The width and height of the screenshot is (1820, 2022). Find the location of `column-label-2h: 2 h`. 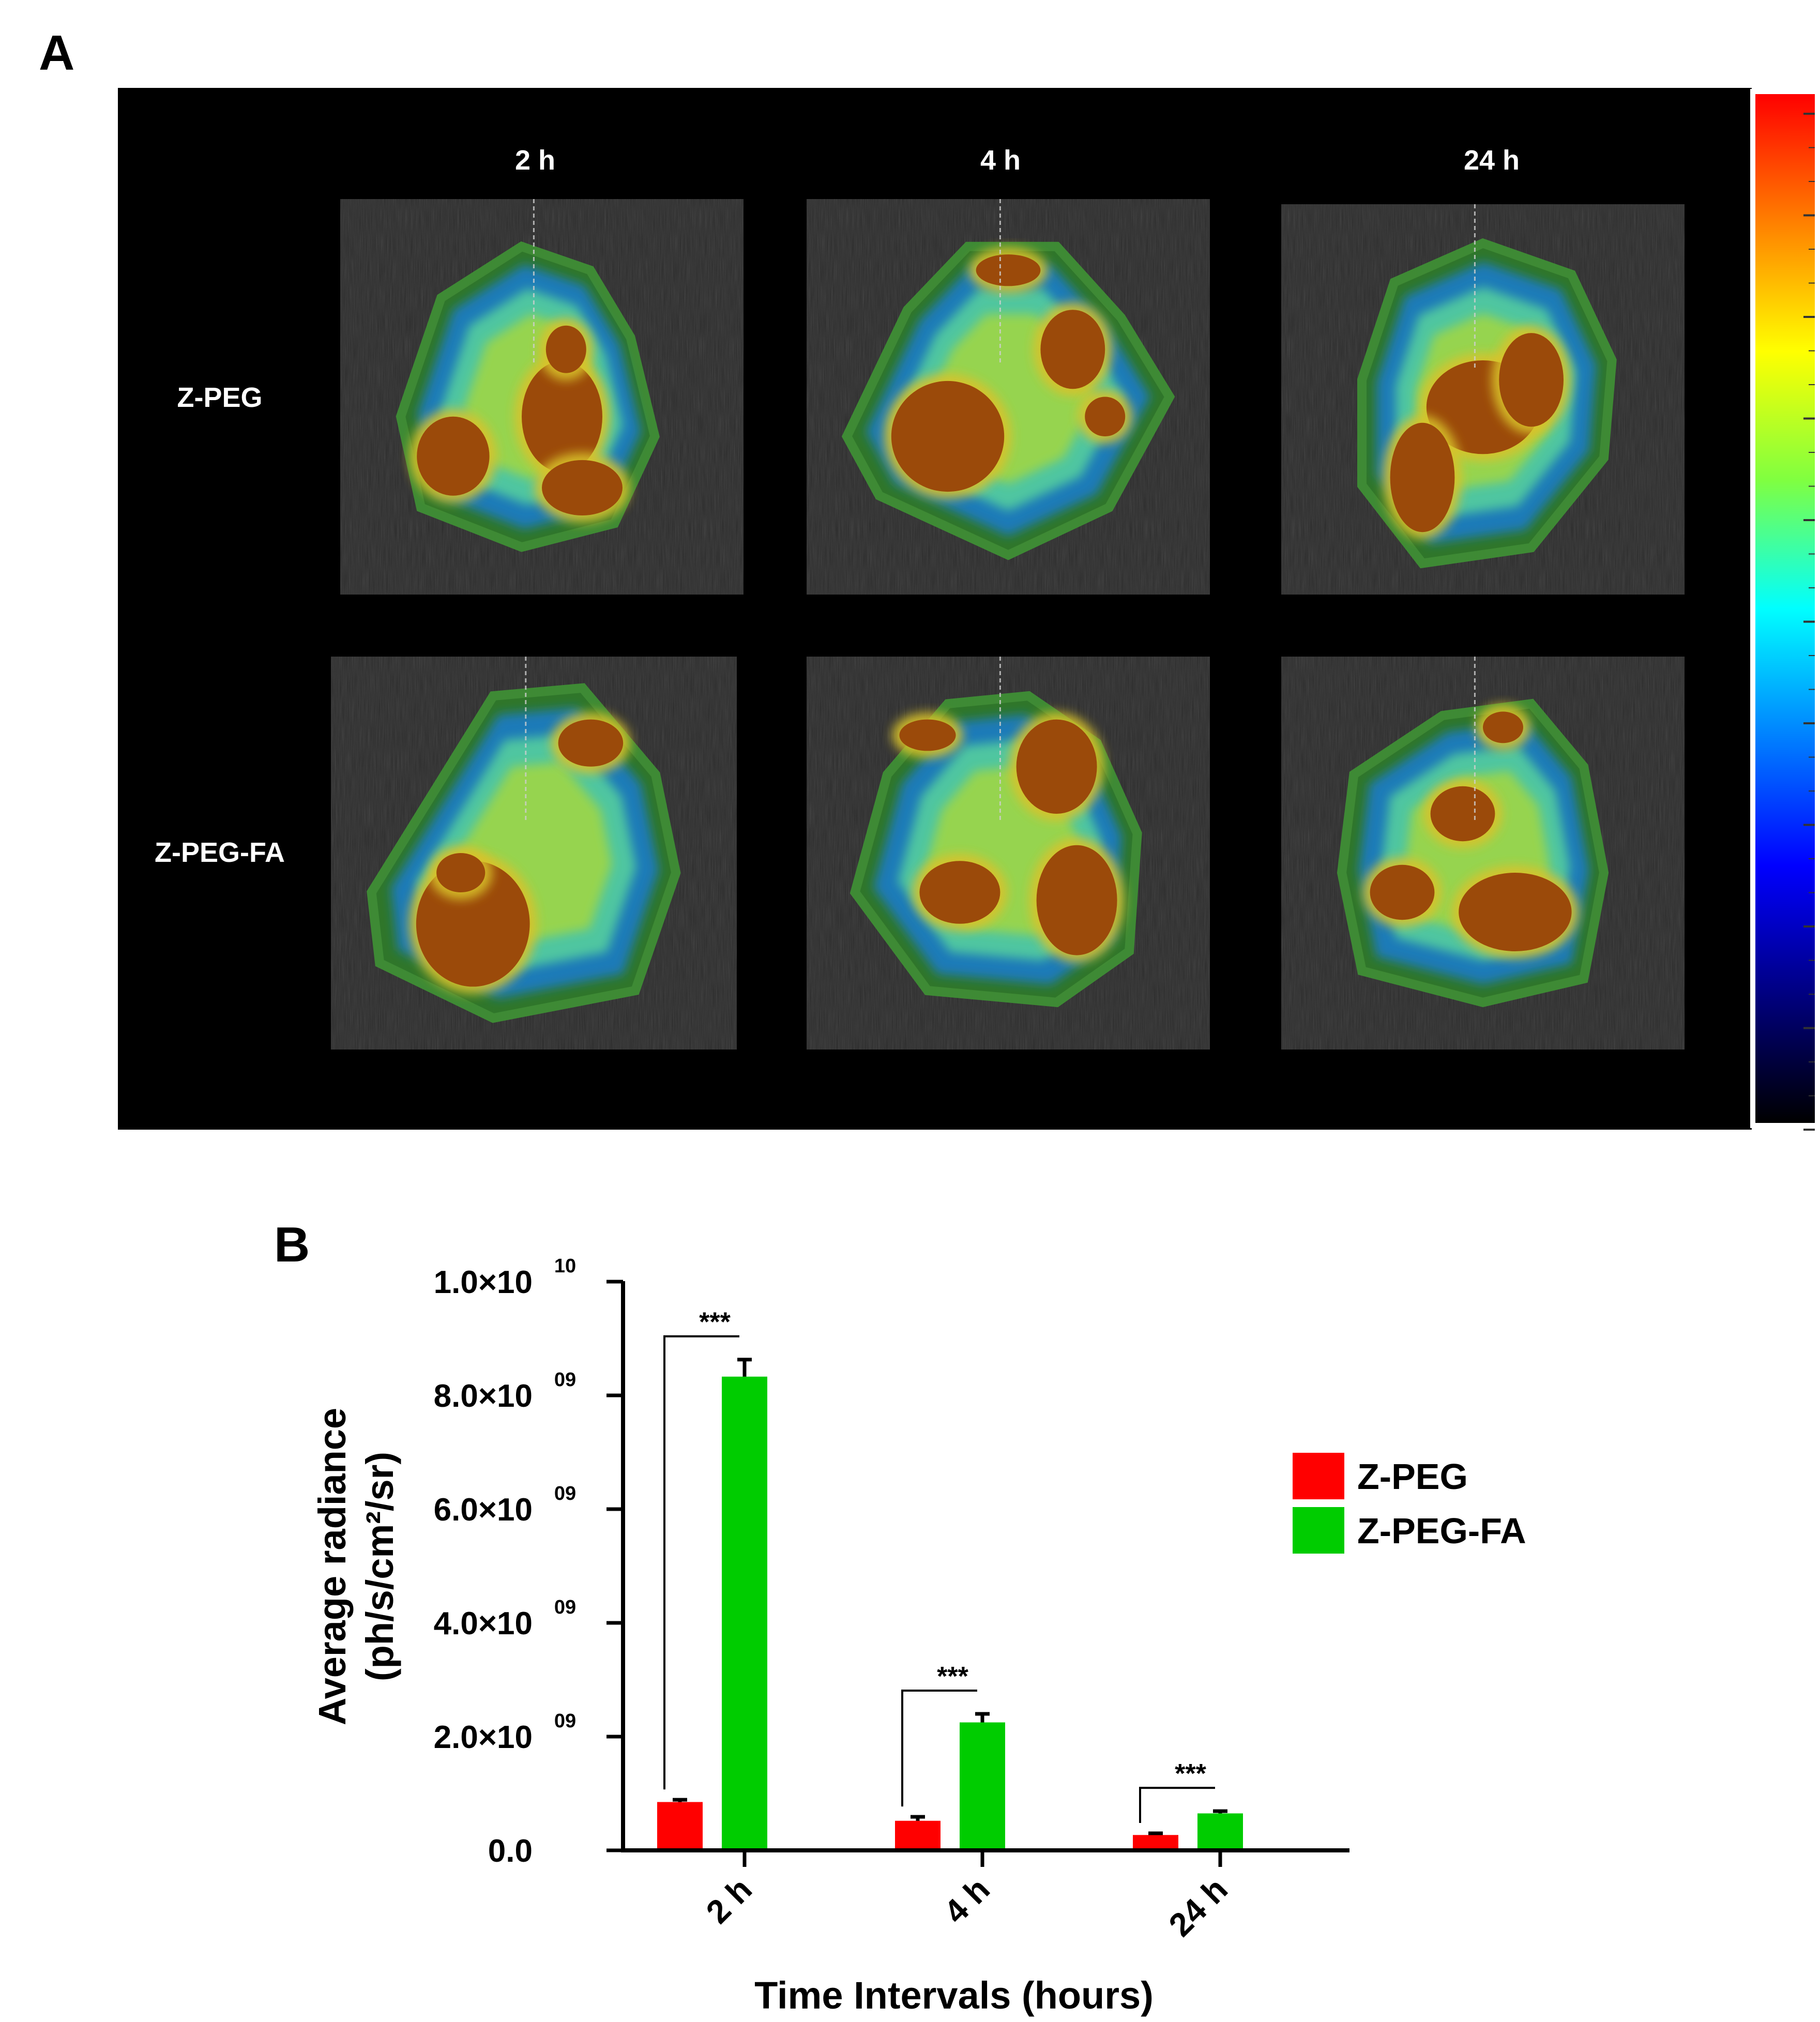

column-label-2h: 2 h is located at coordinates (535, 161).